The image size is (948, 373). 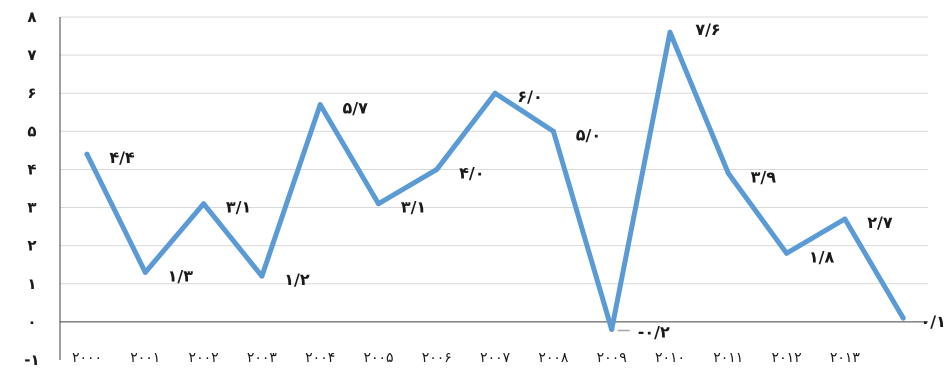 What do you see at coordinates (787, 358) in the screenshot?
I see `x-tick-label: ۲۰۱۲` at bounding box center [787, 358].